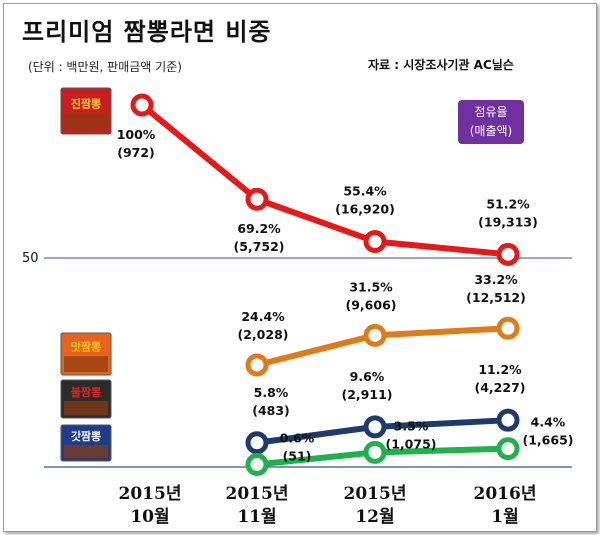 The image size is (600, 535). What do you see at coordinates (30, 258) in the screenshot?
I see `reference-line-label: 50` at bounding box center [30, 258].